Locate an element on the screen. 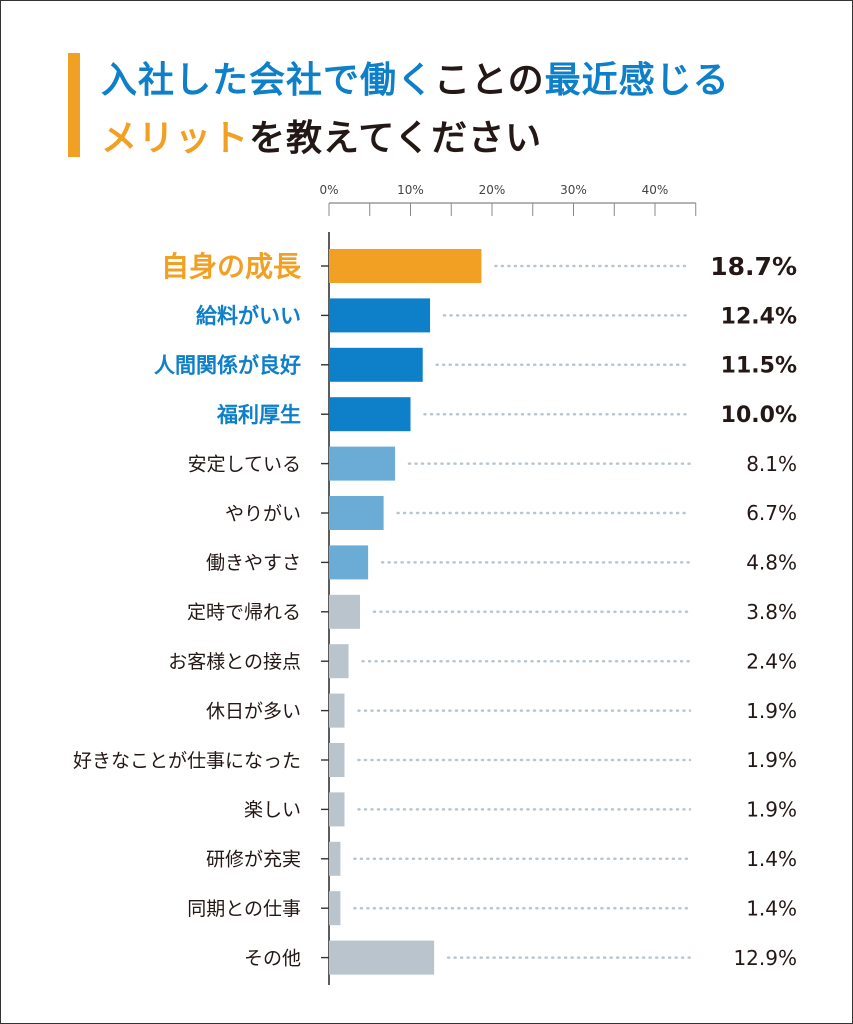 The image size is (853, 1024). title-accent-bar is located at coordinates (74, 105).